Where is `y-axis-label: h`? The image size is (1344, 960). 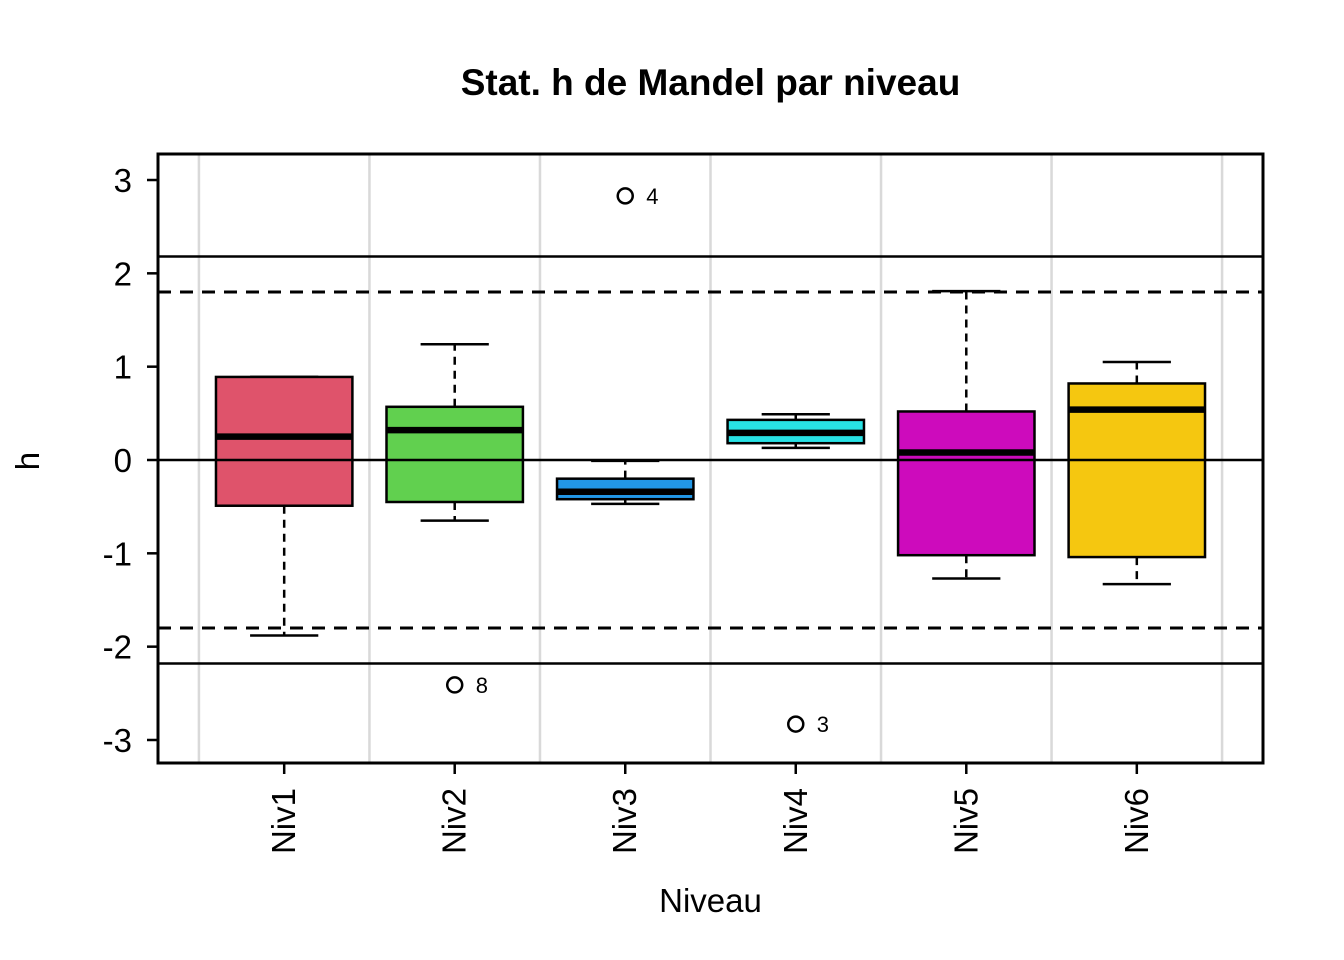 y-axis-label: h is located at coordinates (27, 461).